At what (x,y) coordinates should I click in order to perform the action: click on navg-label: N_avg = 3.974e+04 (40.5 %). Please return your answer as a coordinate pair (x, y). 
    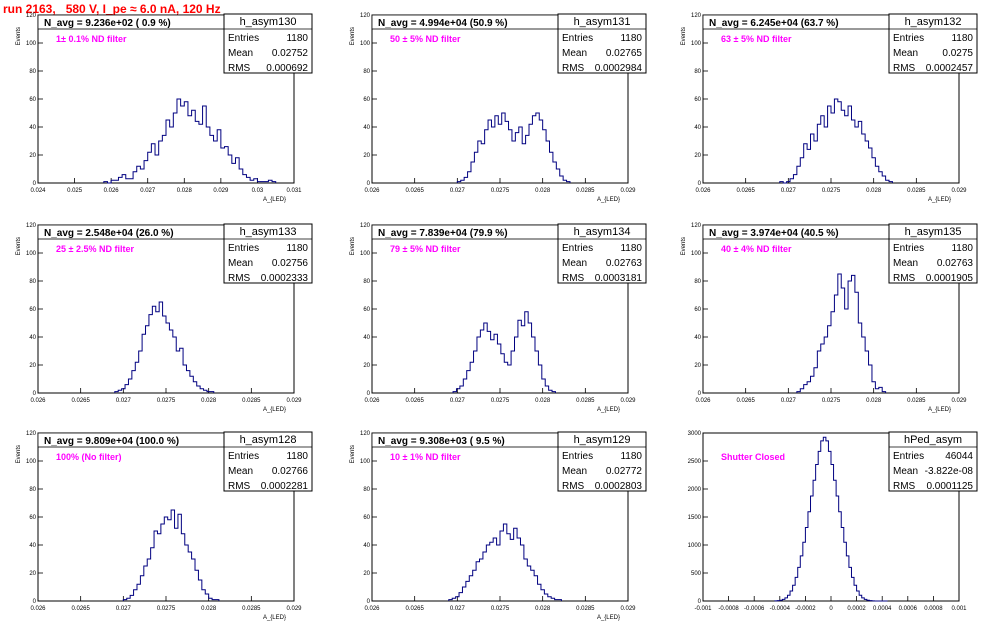
    Looking at the image, I should click on (774, 233).